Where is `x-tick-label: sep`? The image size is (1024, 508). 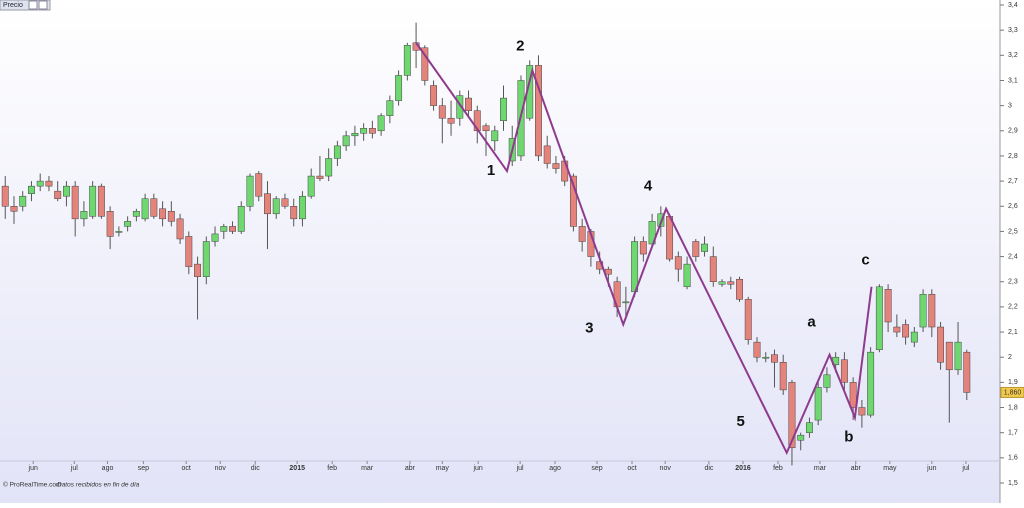 x-tick-label: sep is located at coordinates (143, 468).